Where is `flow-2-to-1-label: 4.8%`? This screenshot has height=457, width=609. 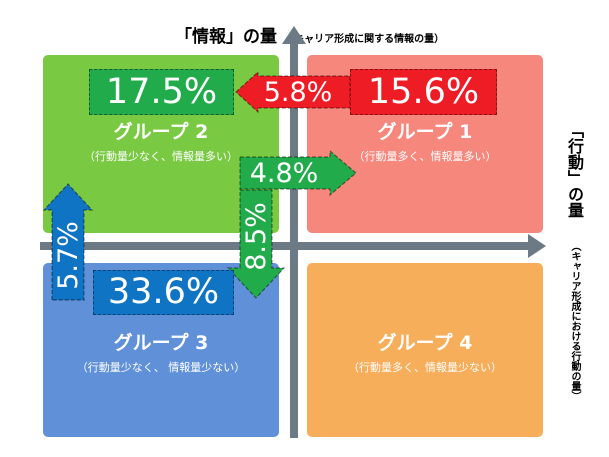 flow-2-to-1-label: 4.8% is located at coordinates (284, 173).